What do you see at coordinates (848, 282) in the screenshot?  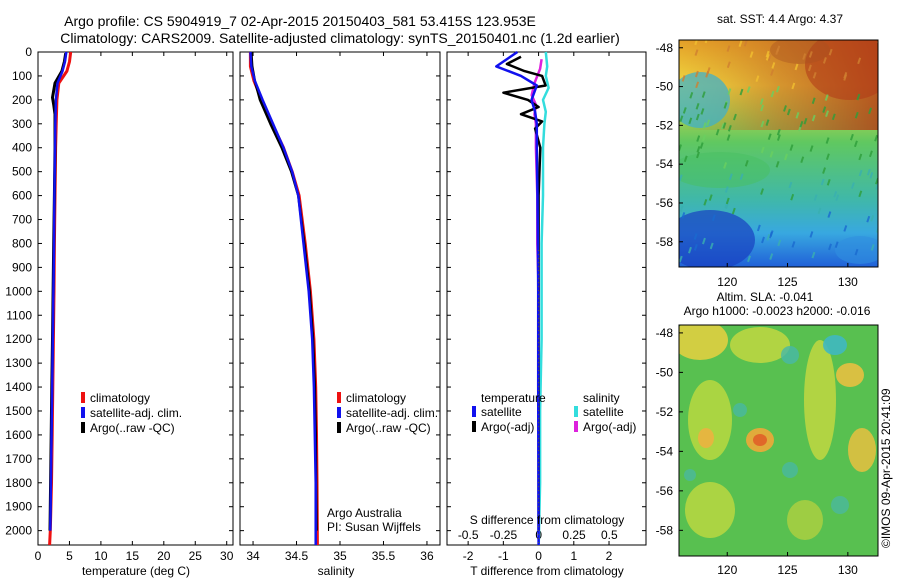 I see `map-x-tick-label: 130` at bounding box center [848, 282].